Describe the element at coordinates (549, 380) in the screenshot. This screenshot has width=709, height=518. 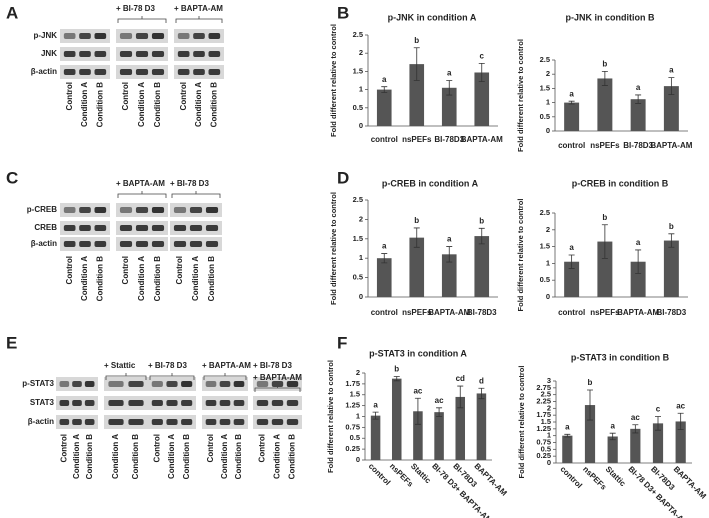
I see `y-tick-label: 3` at that location.